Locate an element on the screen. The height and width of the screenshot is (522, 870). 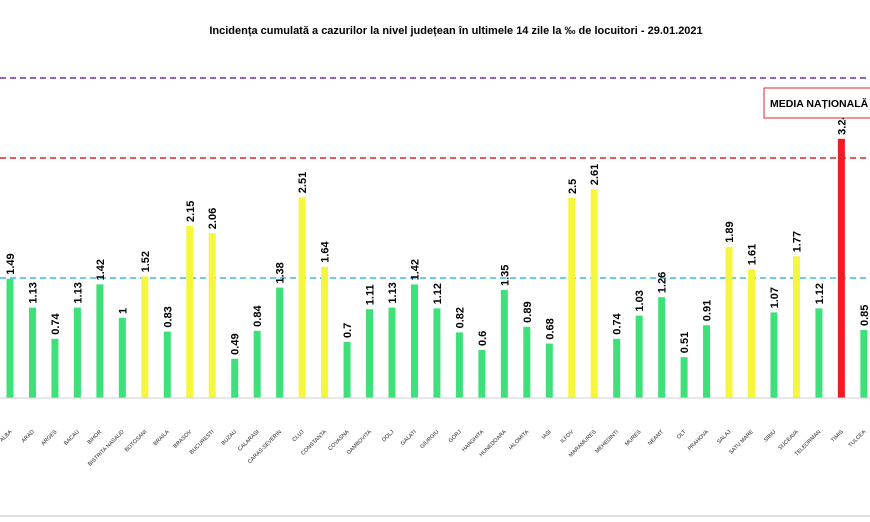
category-label: ARGES is located at coordinates (49, 438).